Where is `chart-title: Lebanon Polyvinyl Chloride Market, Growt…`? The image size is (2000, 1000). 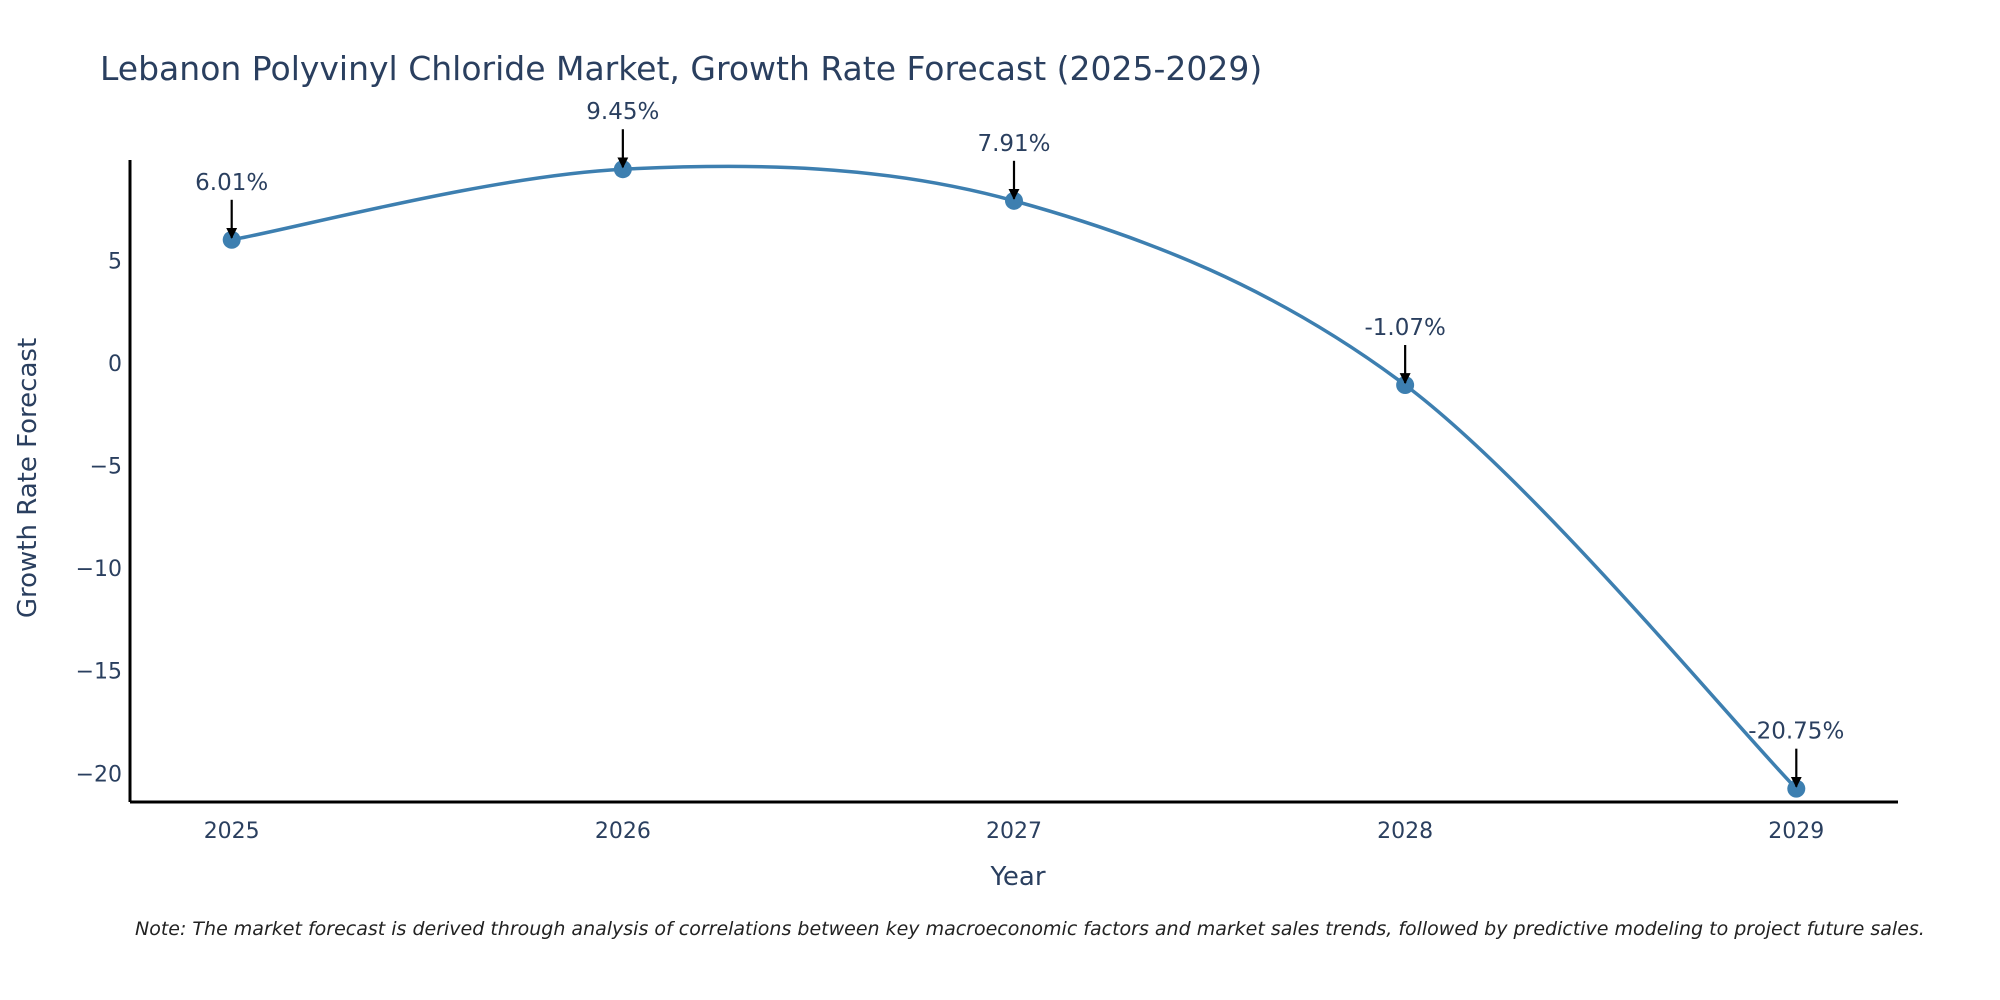 chart-title: Lebanon Polyvinyl Chloride Market, Growt… is located at coordinates (681, 68).